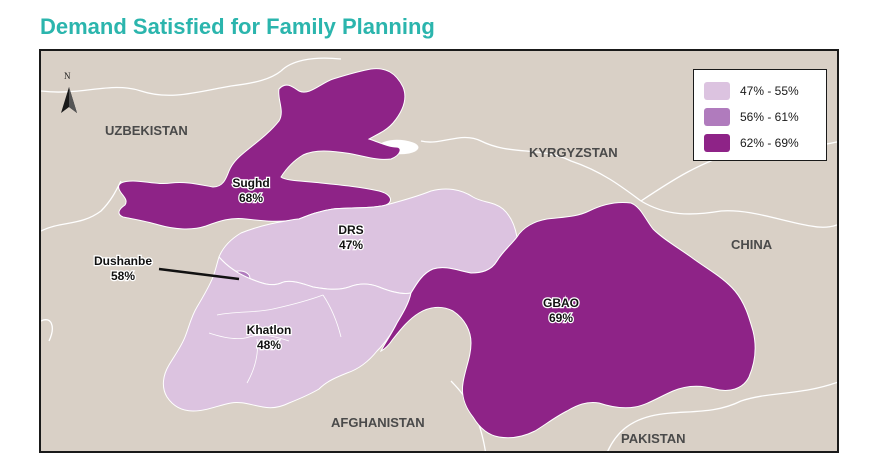 This screenshot has width=881, height=461. What do you see at coordinates (722, 416) in the screenshot?
I see `pakistan-border` at bounding box center [722, 416].